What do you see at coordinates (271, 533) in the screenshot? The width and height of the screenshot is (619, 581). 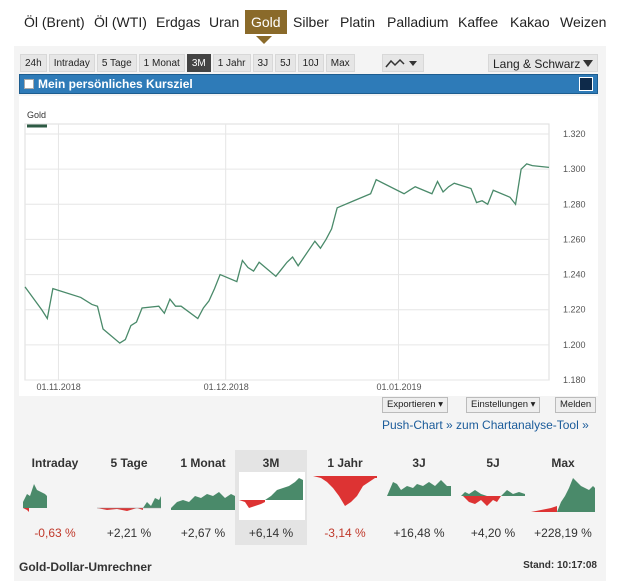 I see `spark-change: +6,14 %` at bounding box center [271, 533].